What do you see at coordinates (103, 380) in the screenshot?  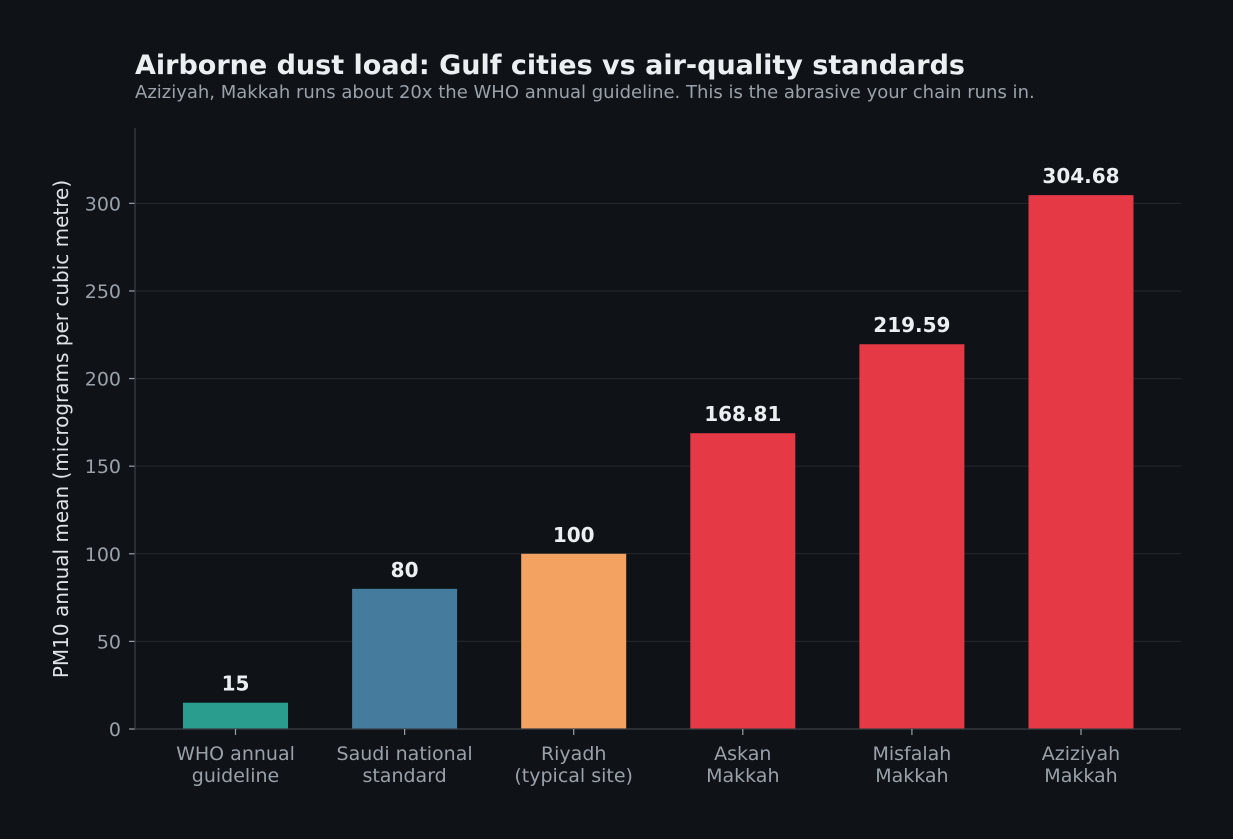 I see `y-tick-label: 200` at bounding box center [103, 380].